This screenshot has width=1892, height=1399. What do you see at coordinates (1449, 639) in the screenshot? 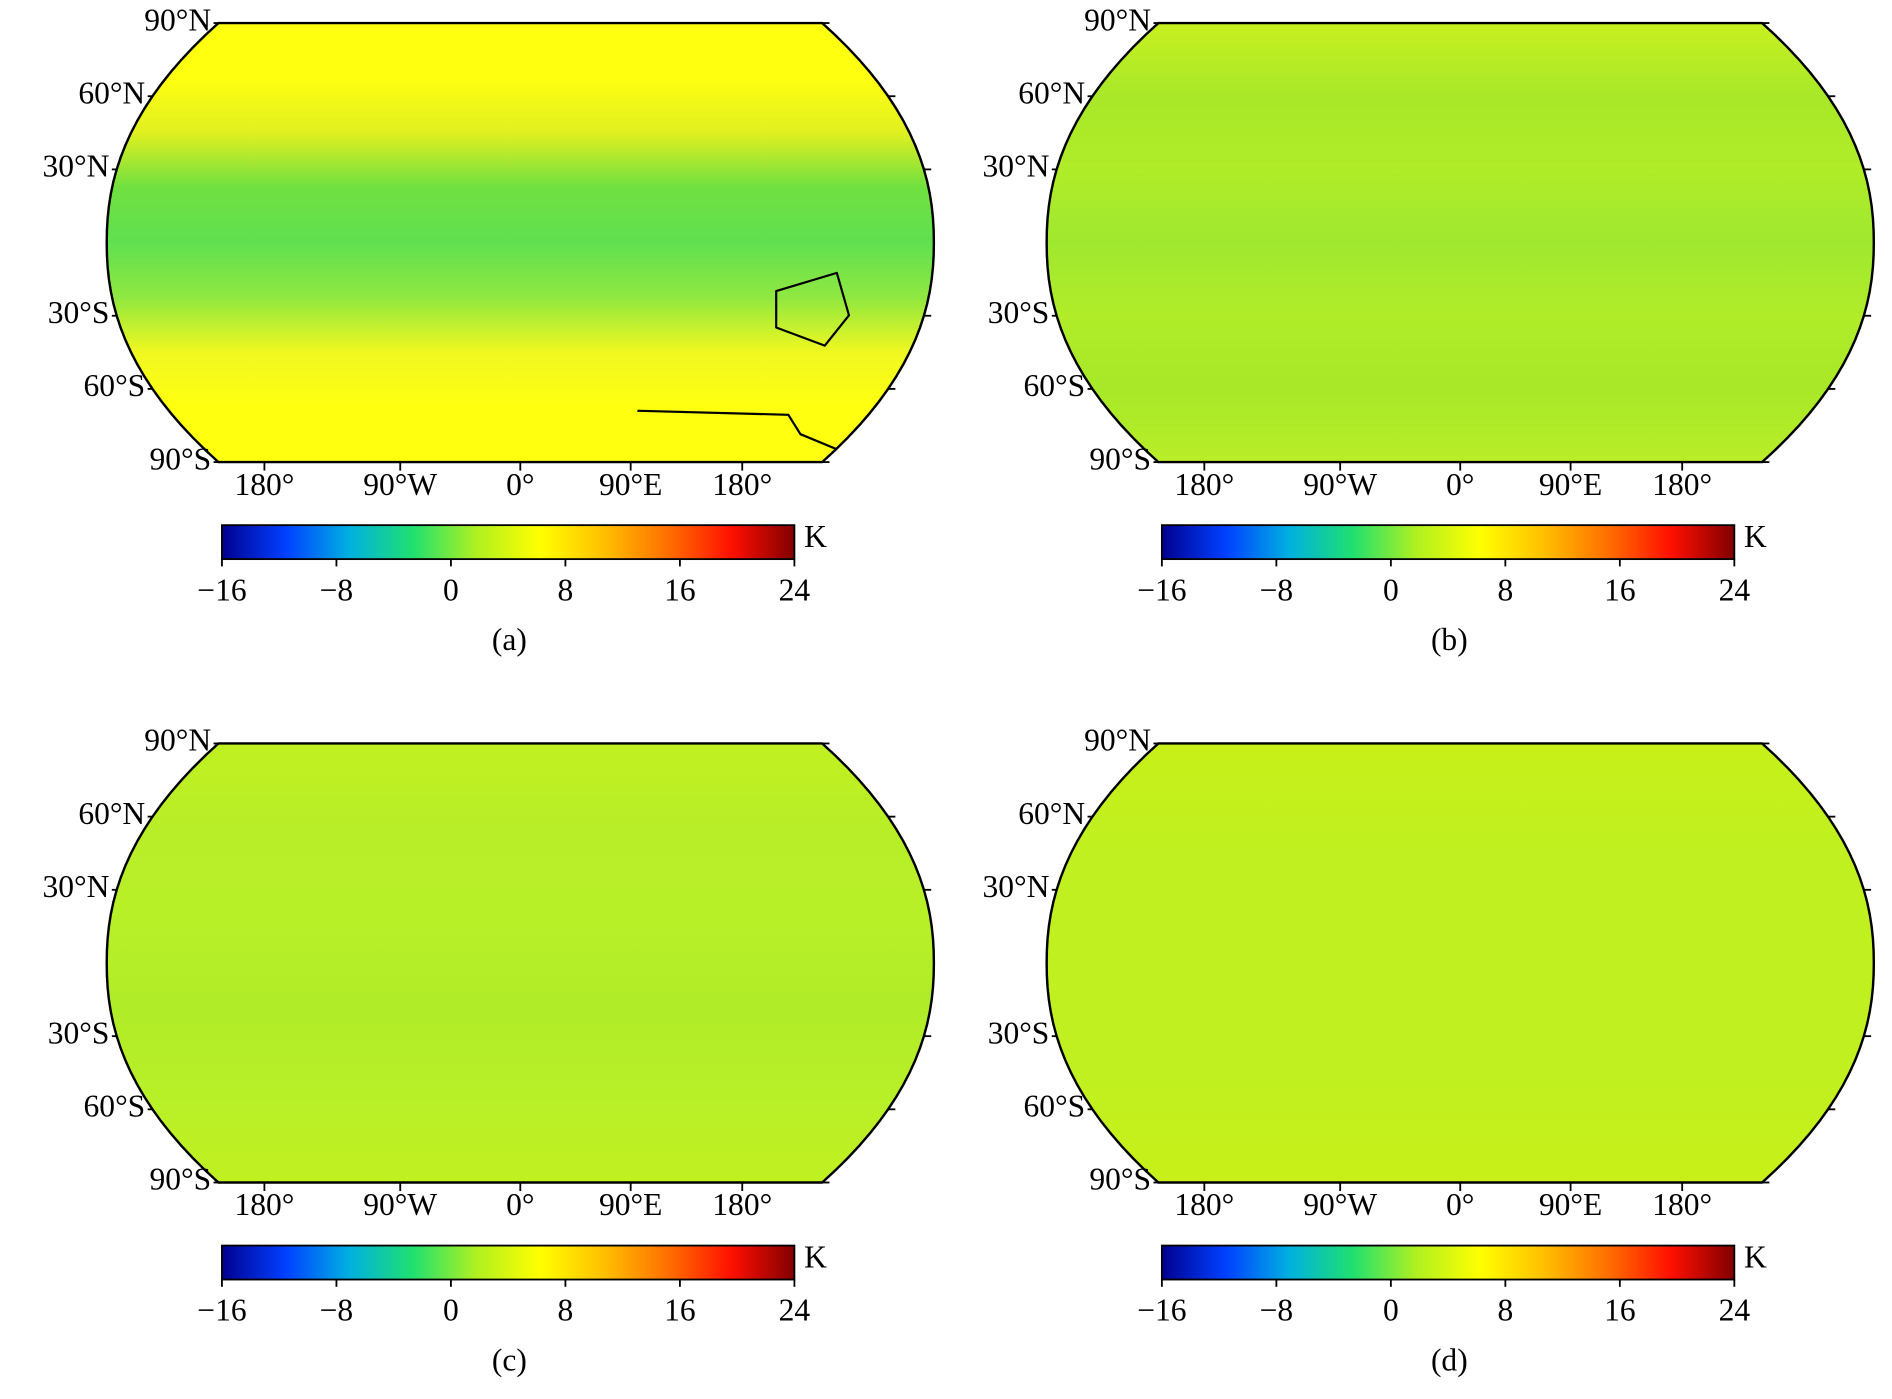
I see `panel-caption: (b)` at bounding box center [1449, 639].